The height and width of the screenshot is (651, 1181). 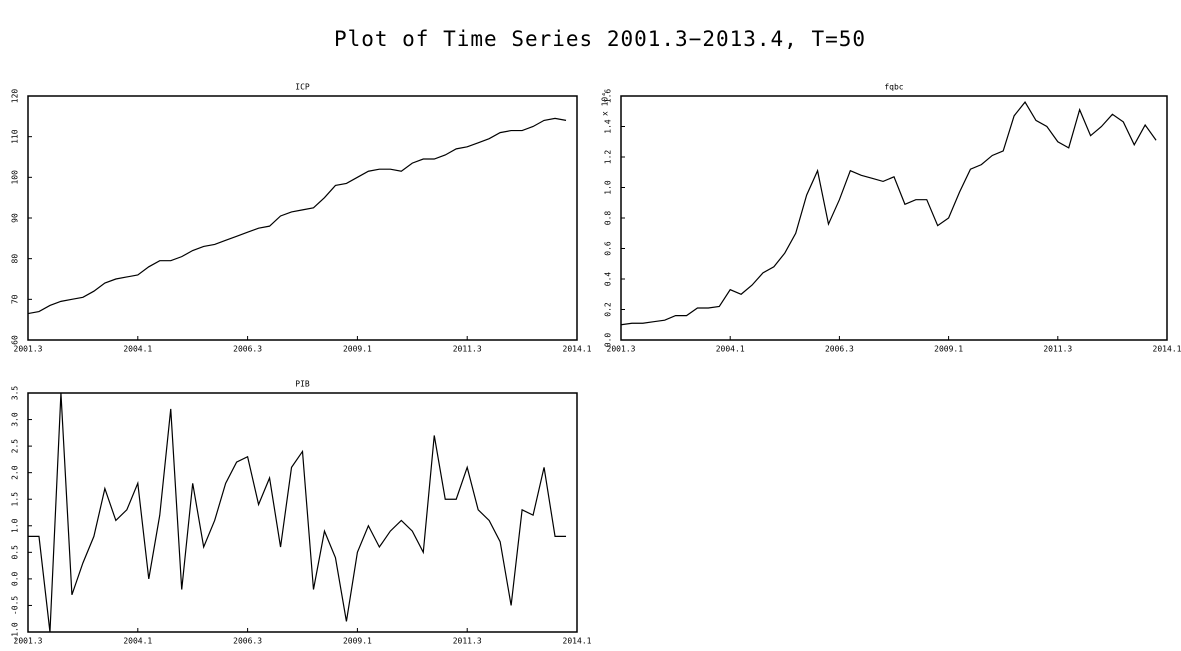 What do you see at coordinates (15, 631) in the screenshot?
I see `y-tick-label: -1.0` at bounding box center [15, 631].